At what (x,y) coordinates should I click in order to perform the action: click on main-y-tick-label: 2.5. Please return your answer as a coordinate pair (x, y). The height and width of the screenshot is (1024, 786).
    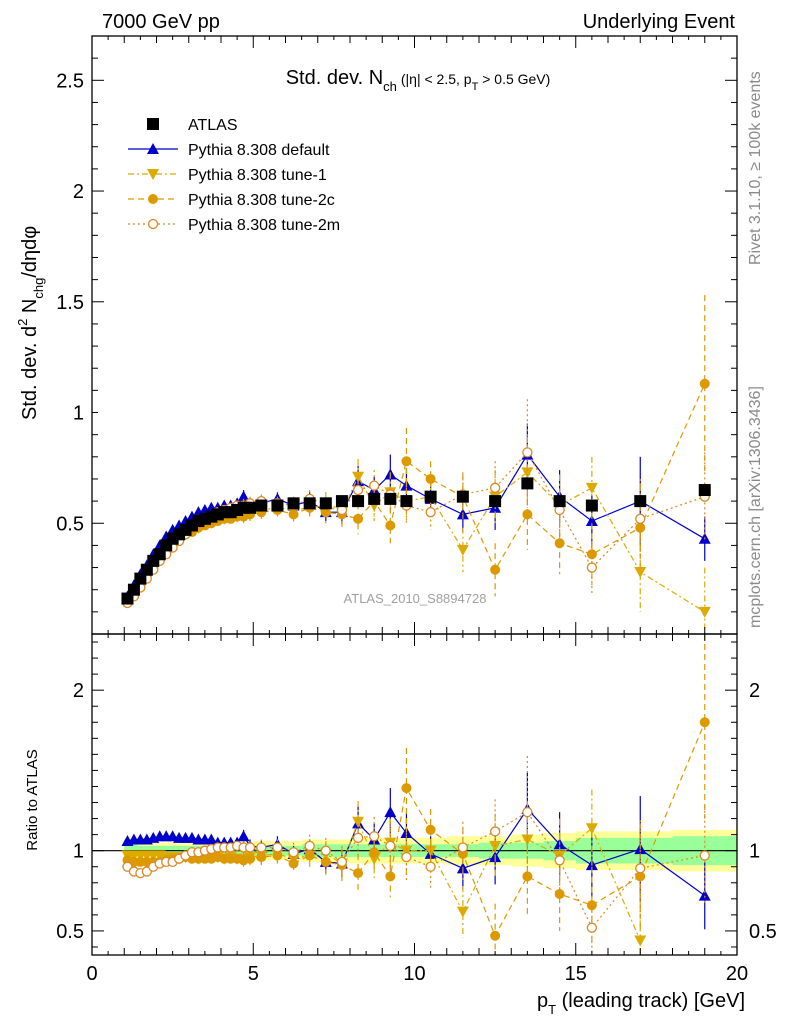
    Looking at the image, I should click on (70, 81).